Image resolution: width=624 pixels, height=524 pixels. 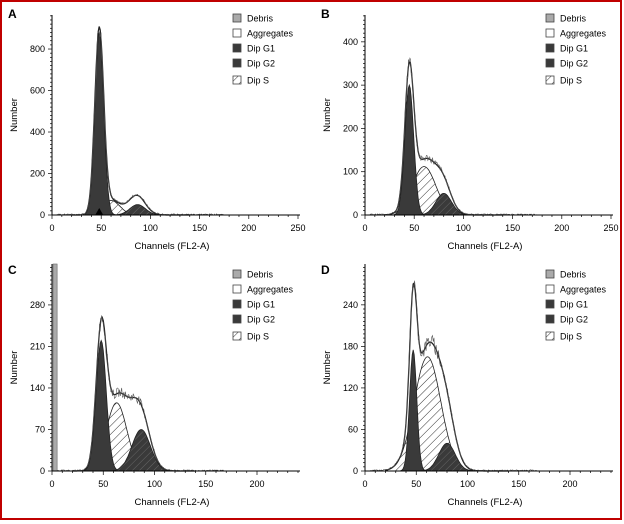 What do you see at coordinates (37, 91) in the screenshot?
I see `y-tick-label: 600` at bounding box center [37, 91].